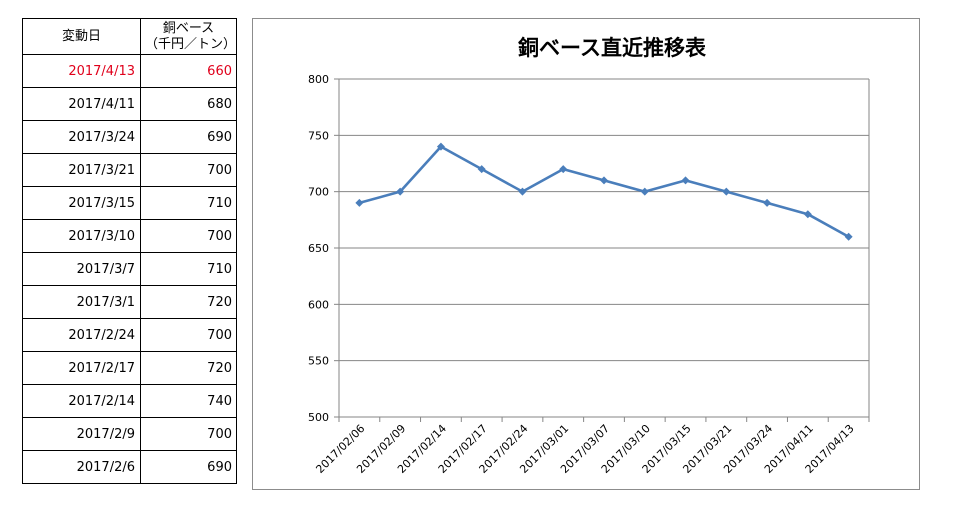  I want to click on row-date: 2017/3/10, so click(81, 236).